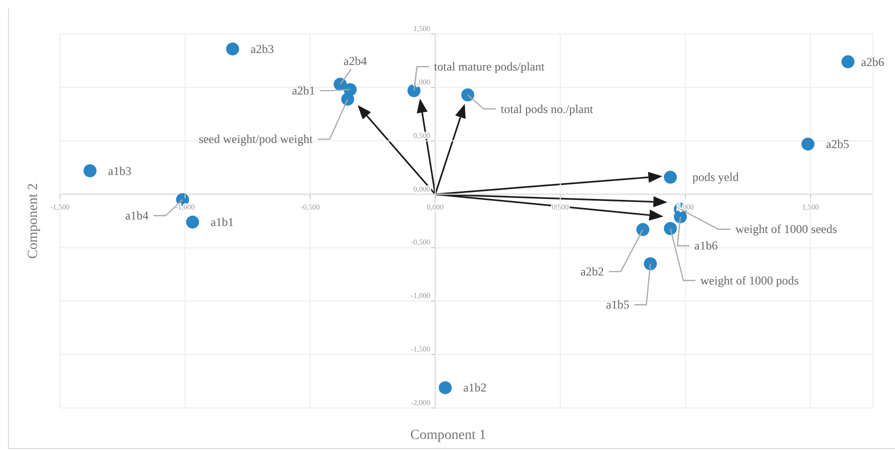 The height and width of the screenshot is (450, 895). What do you see at coordinates (715, 177) in the screenshot?
I see `annotation: pods yeld` at bounding box center [715, 177].